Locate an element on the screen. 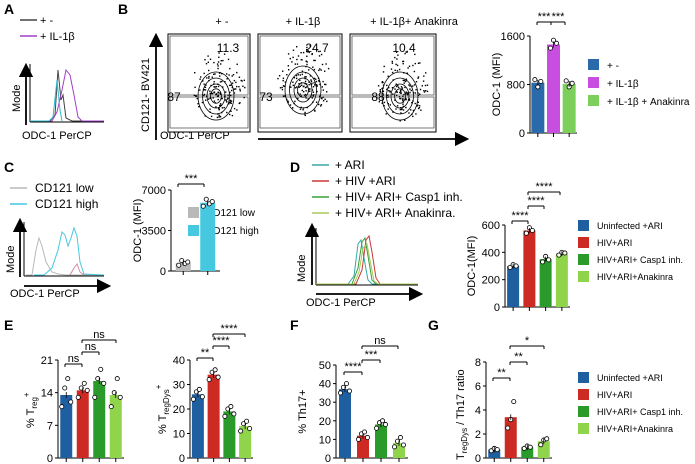  histogram-teal is located at coordinates (46, 100).